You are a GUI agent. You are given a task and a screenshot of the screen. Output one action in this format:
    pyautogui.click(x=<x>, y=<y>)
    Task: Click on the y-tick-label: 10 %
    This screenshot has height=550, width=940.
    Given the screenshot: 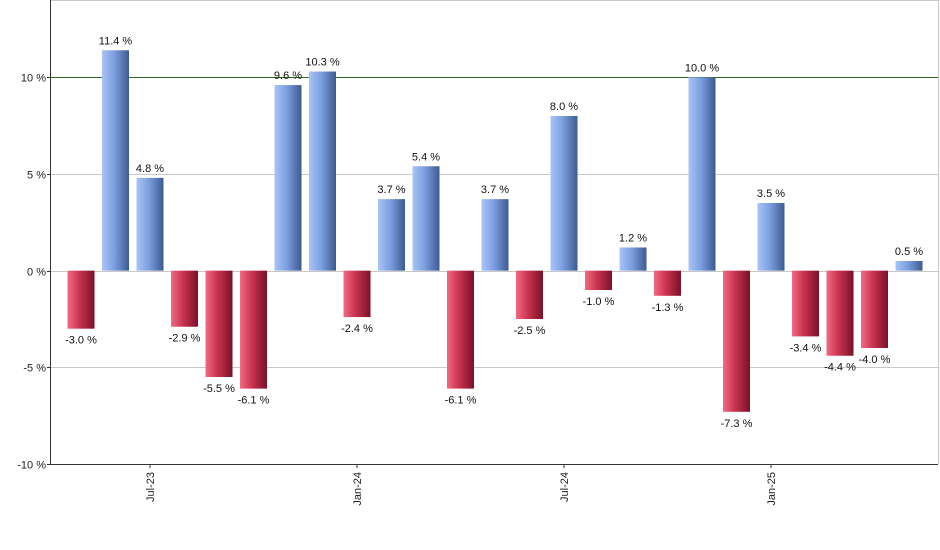 What is the action you would take?
    pyautogui.click(x=33, y=79)
    